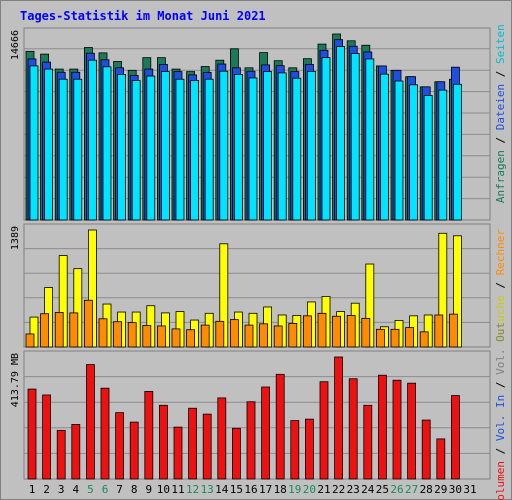 This screenshot has width=512, height=500. I want to click on panel-1-axis-label: Anfragen / Dateien / Seiten, so click(500, 113).